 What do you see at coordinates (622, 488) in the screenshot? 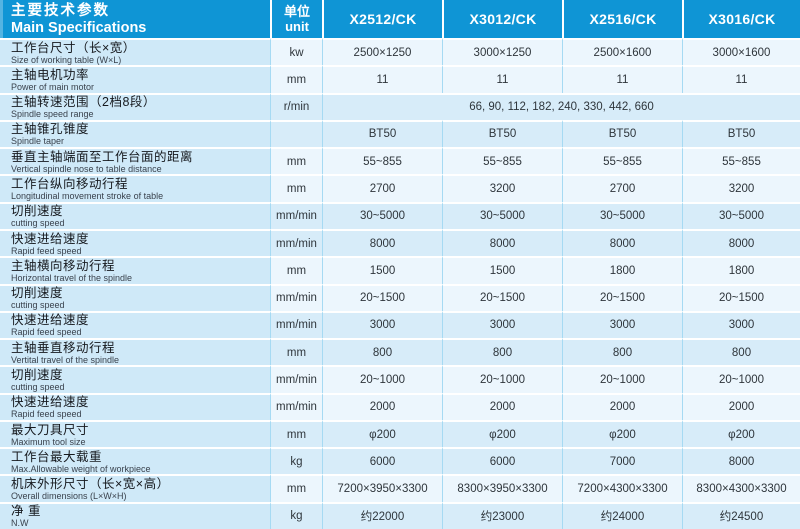
I see `value-cell: 7200×4300×3300` at bounding box center [622, 488].